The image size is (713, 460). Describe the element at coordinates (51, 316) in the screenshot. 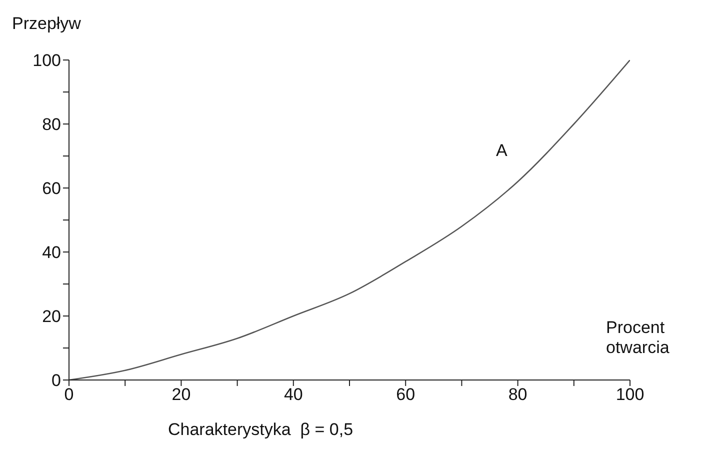

I see `y-tick-label: 20` at that location.